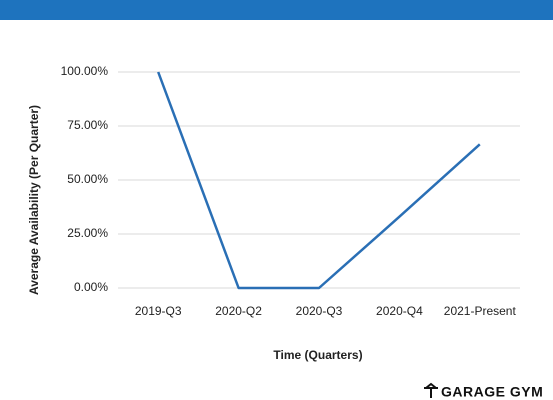 This screenshot has width=553, height=400. Describe the element at coordinates (87, 179) in the screenshot. I see `y-tick-label: 50.00%` at that location.